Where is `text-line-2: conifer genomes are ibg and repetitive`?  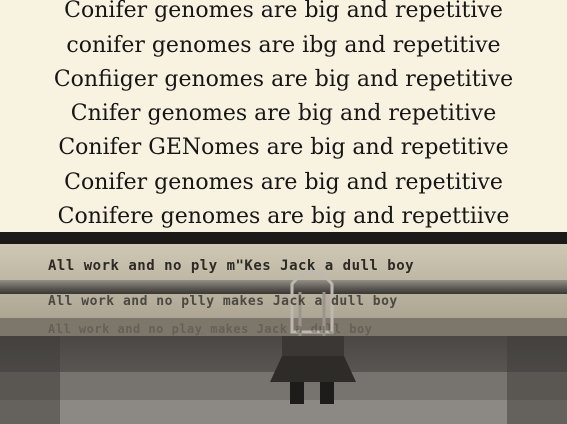
text-line-2: conifer genomes are ibg and repetitive is located at coordinates (283, 45).